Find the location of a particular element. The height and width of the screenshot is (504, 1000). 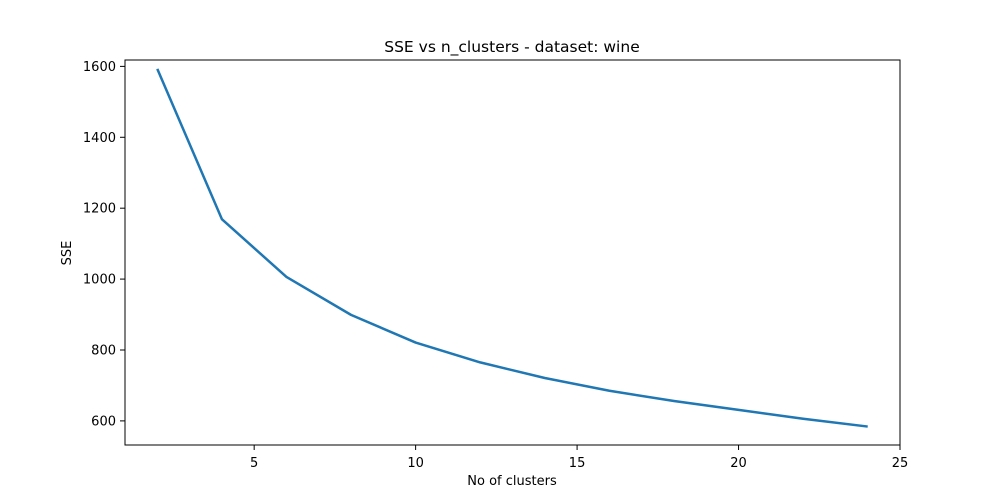

x-axis-label: No of clusters is located at coordinates (512, 481).